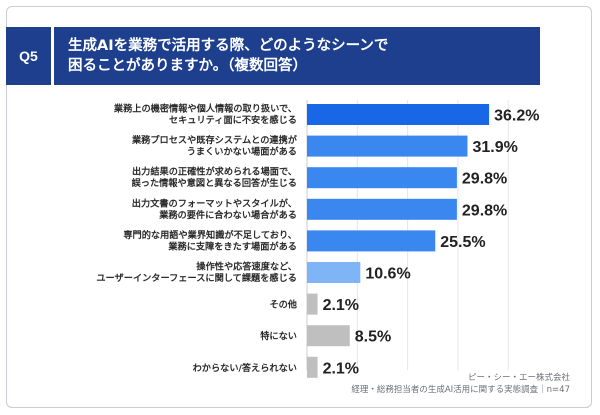 This screenshot has width=600, height=415. Describe the element at coordinates (205, 109) in the screenshot. I see `category-label-1-line-1: 業務上の機密情報や個人情報の取り扱いで、` at that location.